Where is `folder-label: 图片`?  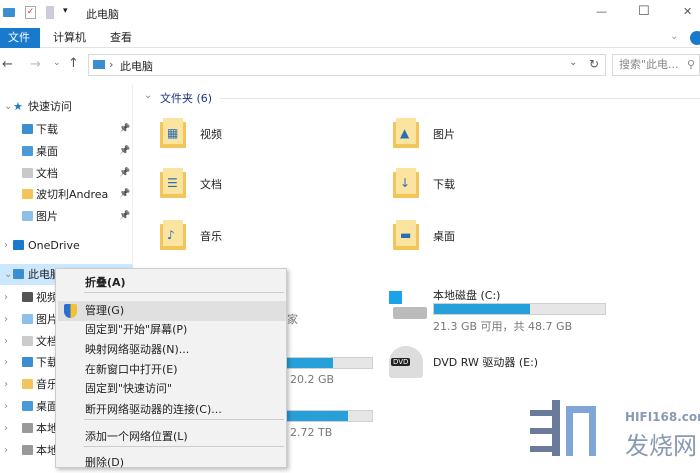 folder-label: 图片 is located at coordinates (444, 134).